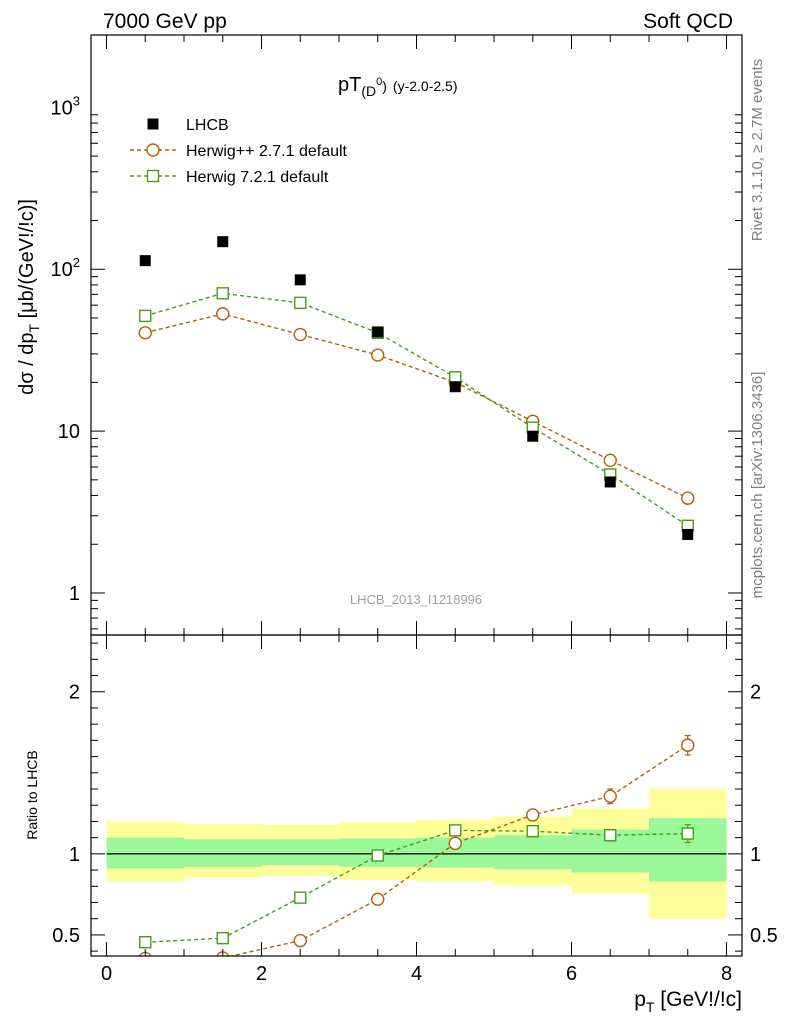 The height and width of the screenshot is (1024, 786). I want to click on header-collision: 7000 GeV pp, so click(165, 21).